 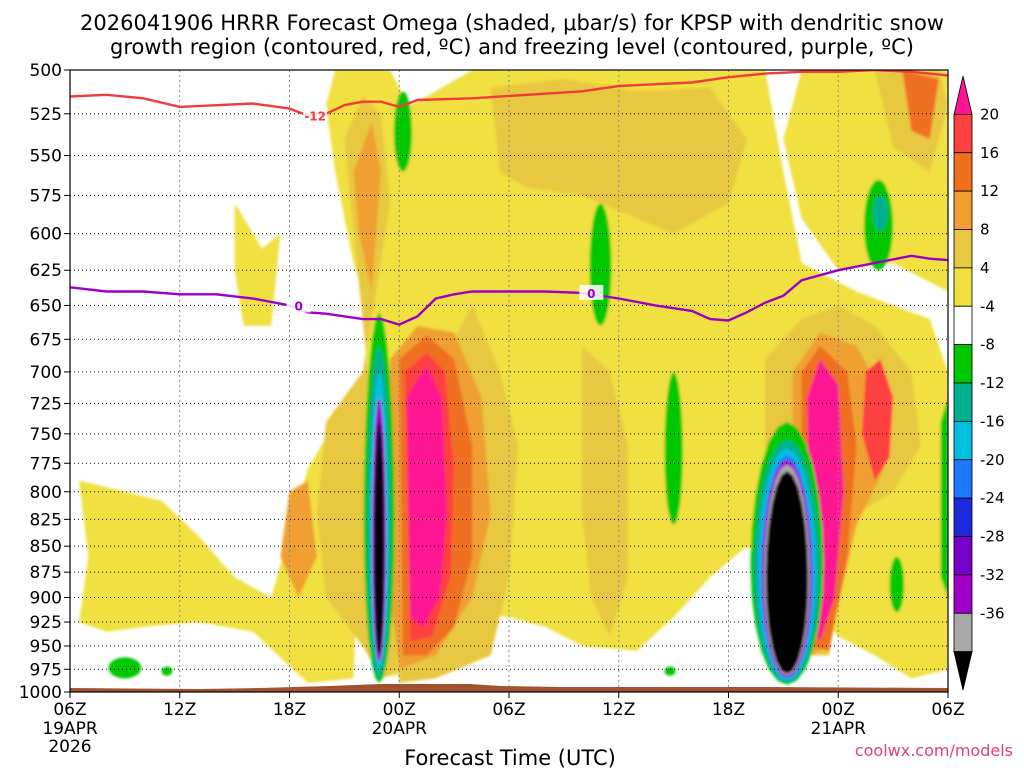 What do you see at coordinates (46, 547) in the screenshot?
I see `y-tick-label-850: 850` at bounding box center [46, 547].